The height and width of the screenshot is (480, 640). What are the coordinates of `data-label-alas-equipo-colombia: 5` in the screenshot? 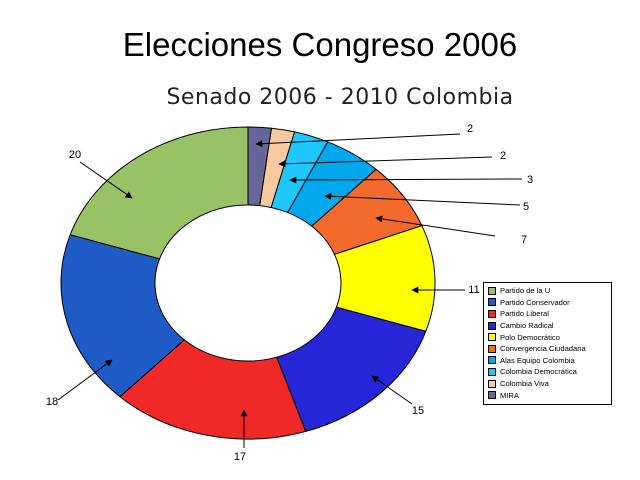 It's located at (526, 207).